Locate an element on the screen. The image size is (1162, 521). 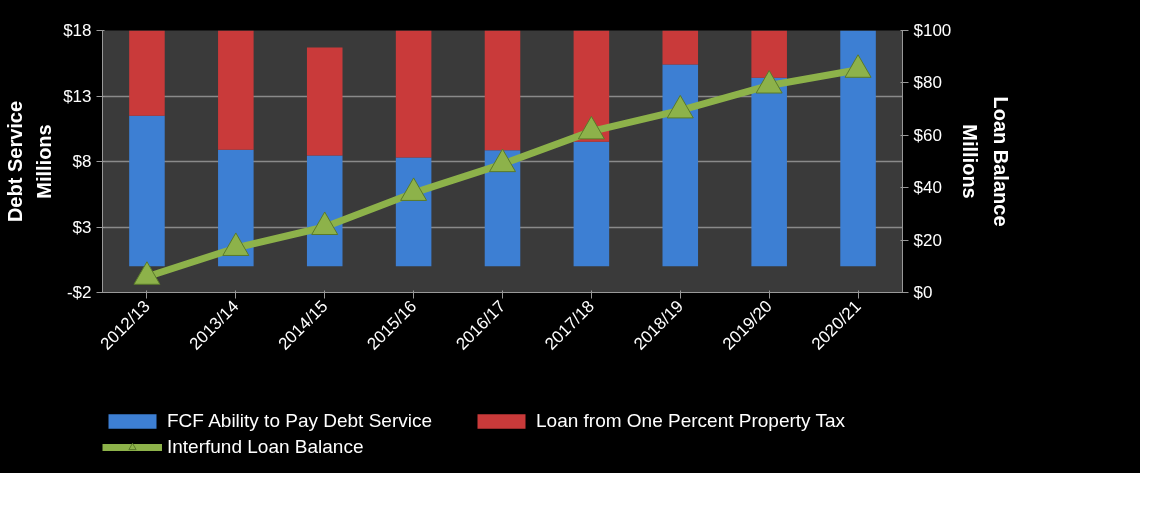
y2-tick-label: $60 is located at coordinates (927, 135).